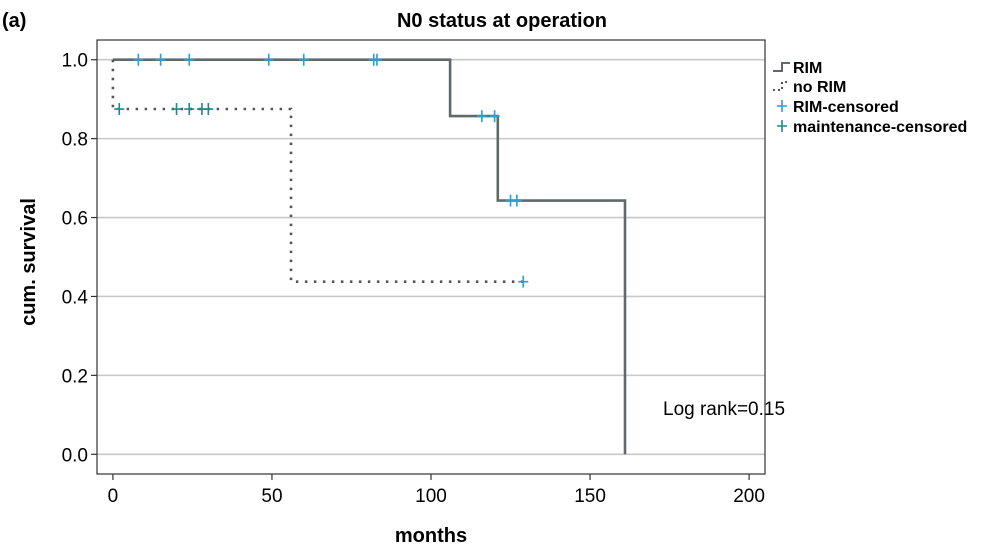 The width and height of the screenshot is (1008, 549). Describe the element at coordinates (846, 107) in the screenshot. I see `legend-label: RIM-censored` at that location.